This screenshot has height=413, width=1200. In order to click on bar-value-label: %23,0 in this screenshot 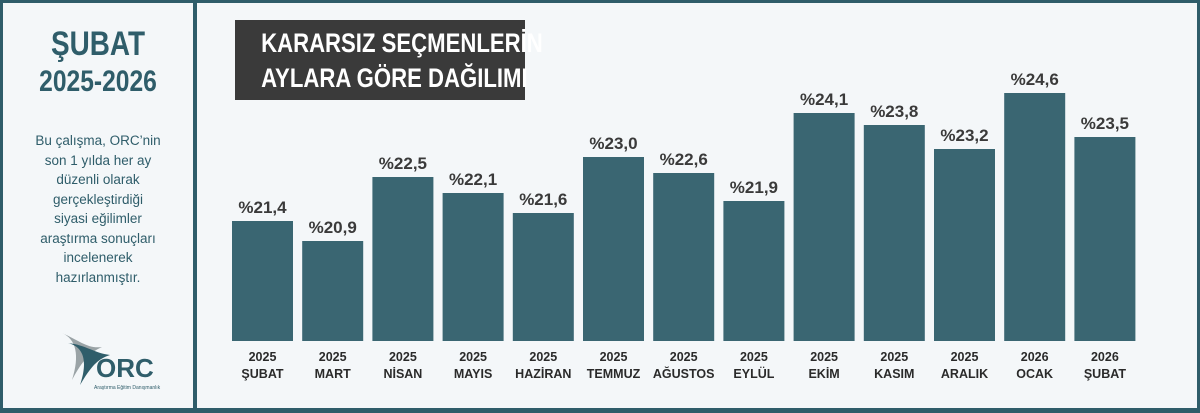, I will do `click(613, 143)`.